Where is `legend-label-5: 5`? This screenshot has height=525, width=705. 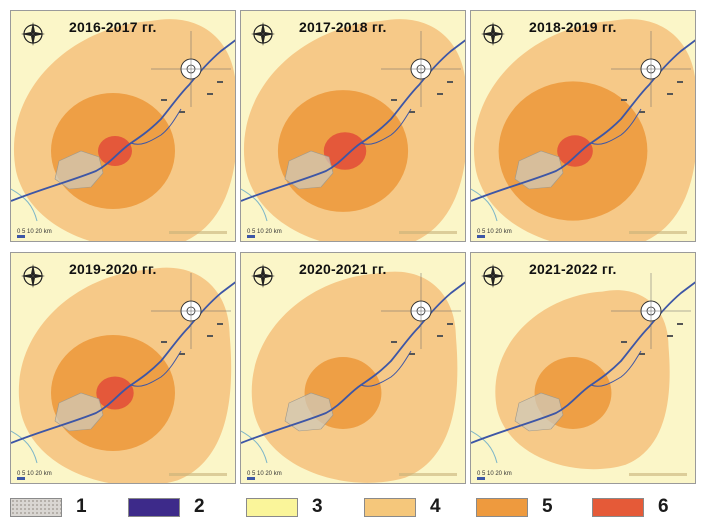 legend-label-5: 5 is located at coordinates (547, 506).